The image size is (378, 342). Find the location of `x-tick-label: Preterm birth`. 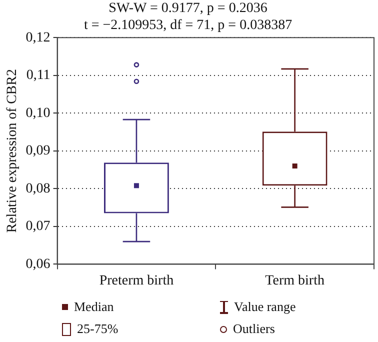

x-tick-label: Preterm birth is located at coordinates (136, 280).